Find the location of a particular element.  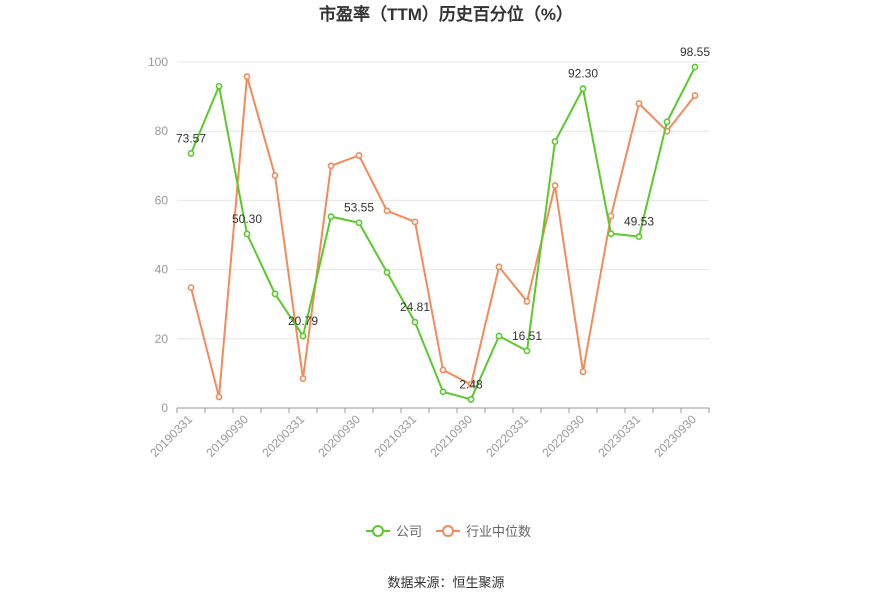

legend-label-1: 行业中位数 is located at coordinates (498, 531).